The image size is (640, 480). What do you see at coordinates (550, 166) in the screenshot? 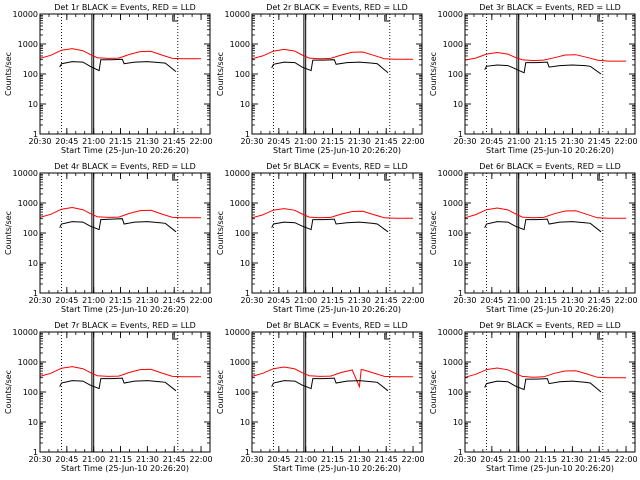
I see `panel-title: Det 6r BLACK = Events, RED = LLD` at bounding box center [550, 166].